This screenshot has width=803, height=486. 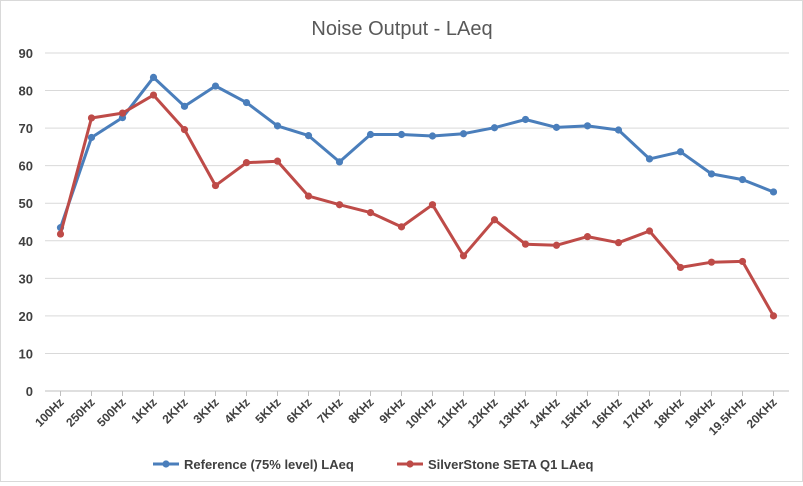 I want to click on x-tick-label: 250Hz, so click(x=80, y=412).